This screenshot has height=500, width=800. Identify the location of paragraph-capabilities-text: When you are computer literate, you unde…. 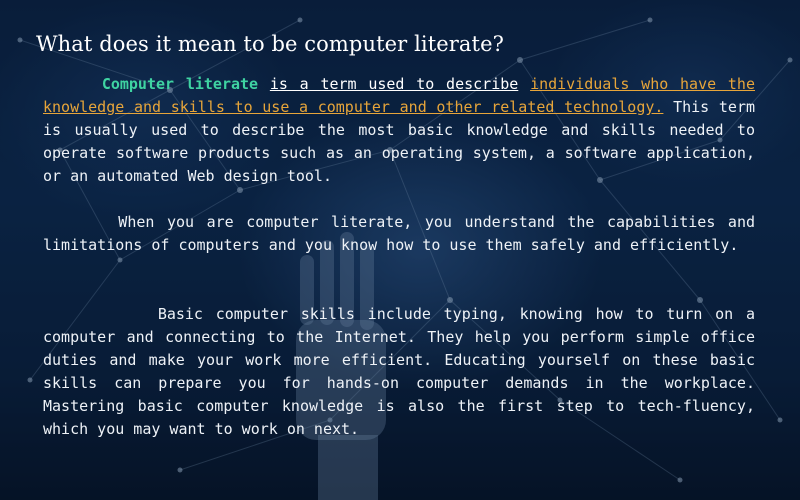
(399, 233).